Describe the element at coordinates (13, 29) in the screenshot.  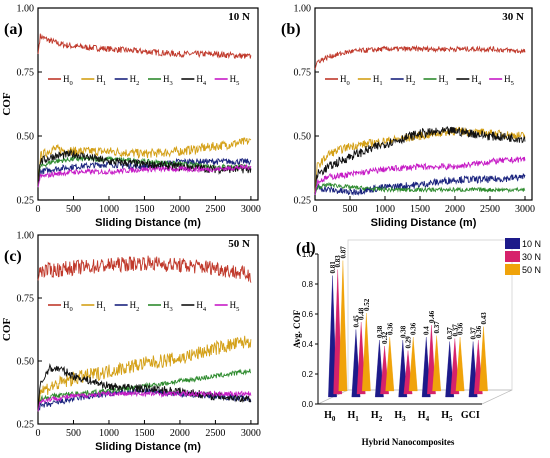
I see `panel-label: (a)` at that location.